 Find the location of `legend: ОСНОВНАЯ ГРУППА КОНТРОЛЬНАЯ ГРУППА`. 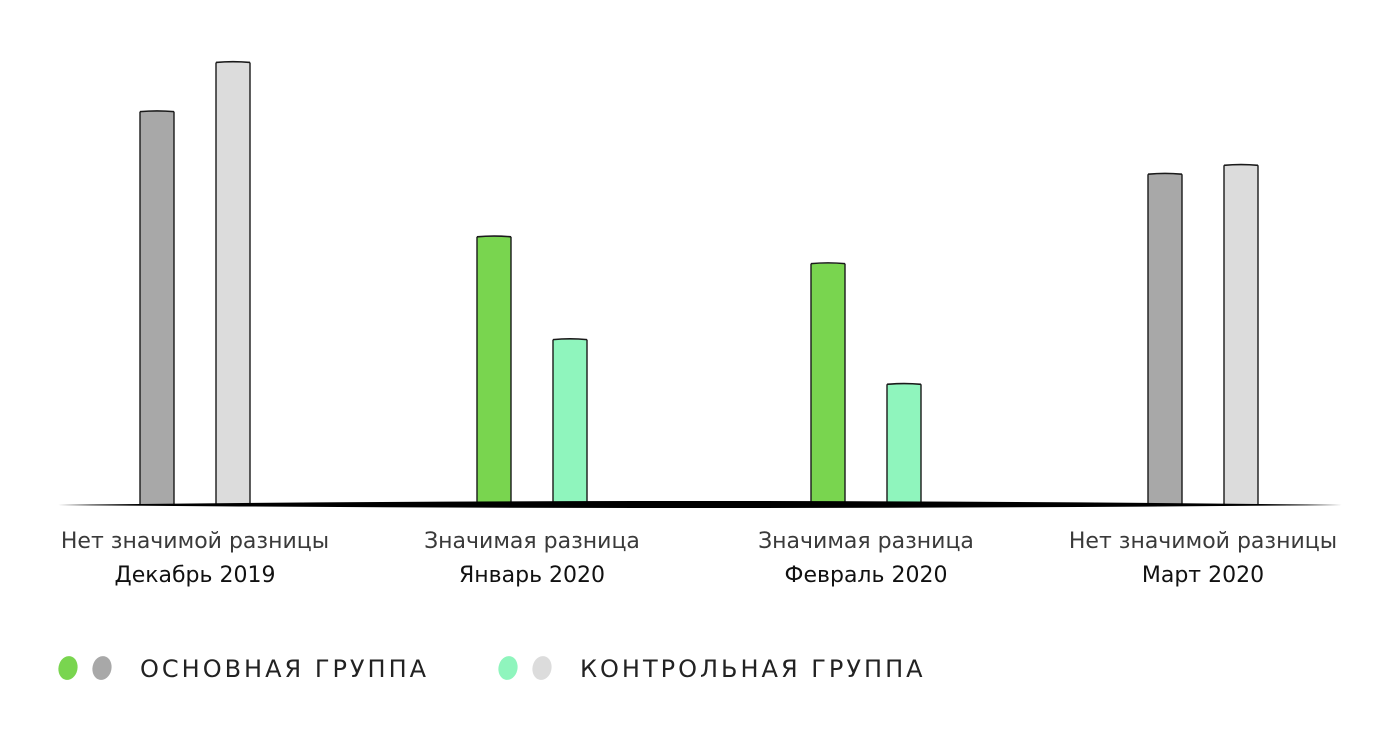

legend: ОСНОВНАЯ ГРУППА КОНТРОЛЬНАЯ ГРУППА is located at coordinates (492, 669).